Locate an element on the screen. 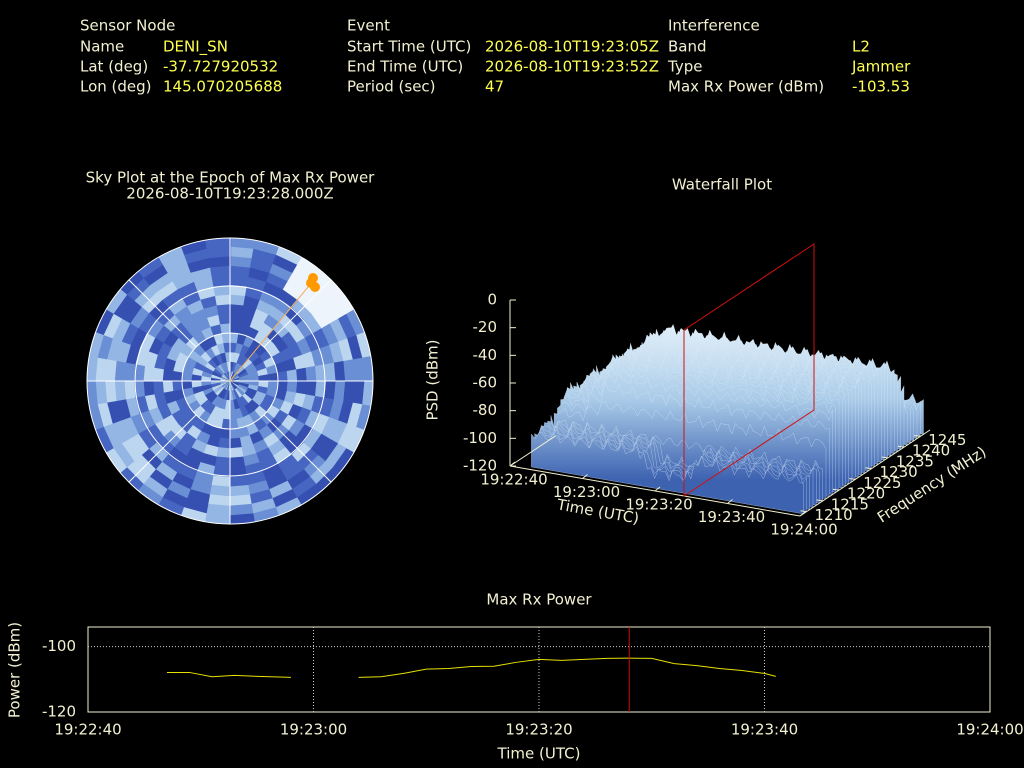 This screenshot has width=1024, height=768. x-axis-title: Time (UTC) is located at coordinates (539, 754).